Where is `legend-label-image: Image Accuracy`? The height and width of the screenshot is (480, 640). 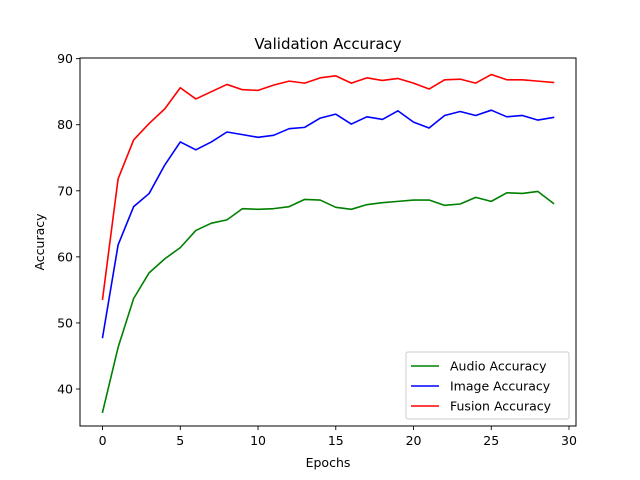 legend-label-image: Image Accuracy is located at coordinates (500, 386).